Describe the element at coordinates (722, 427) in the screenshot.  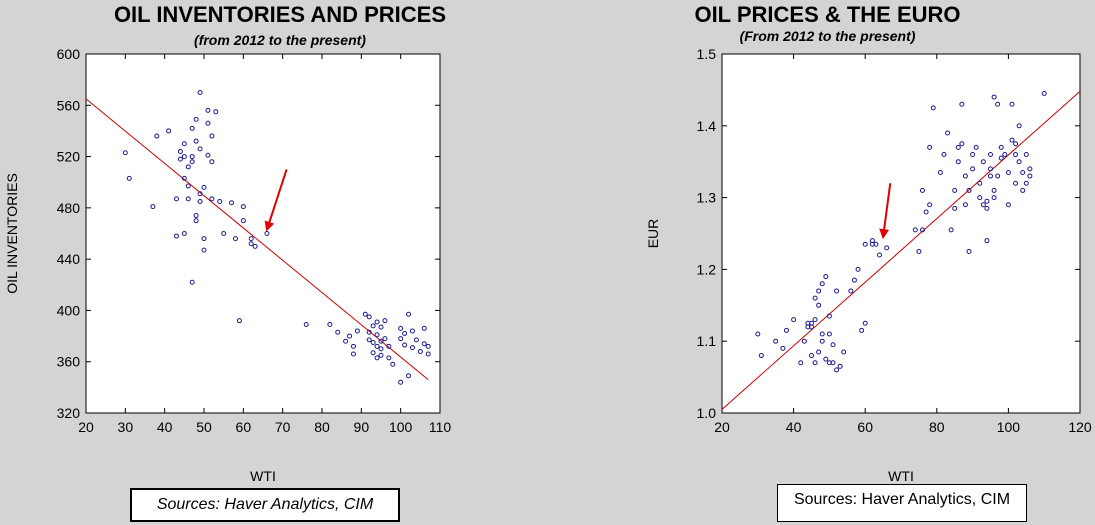
I see `x-tick-label: 20` at that location.